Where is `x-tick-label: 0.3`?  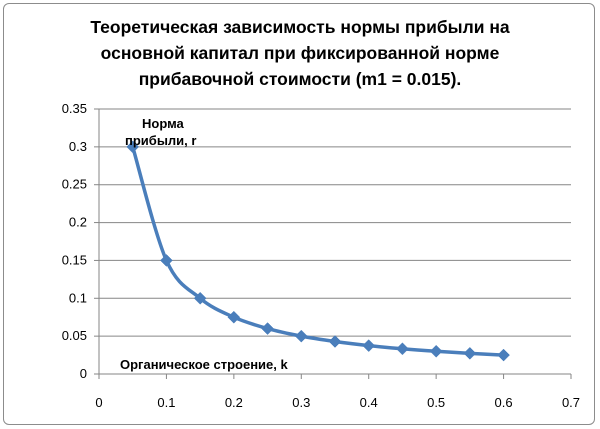 x-tick-label: 0.3 is located at coordinates (301, 402).